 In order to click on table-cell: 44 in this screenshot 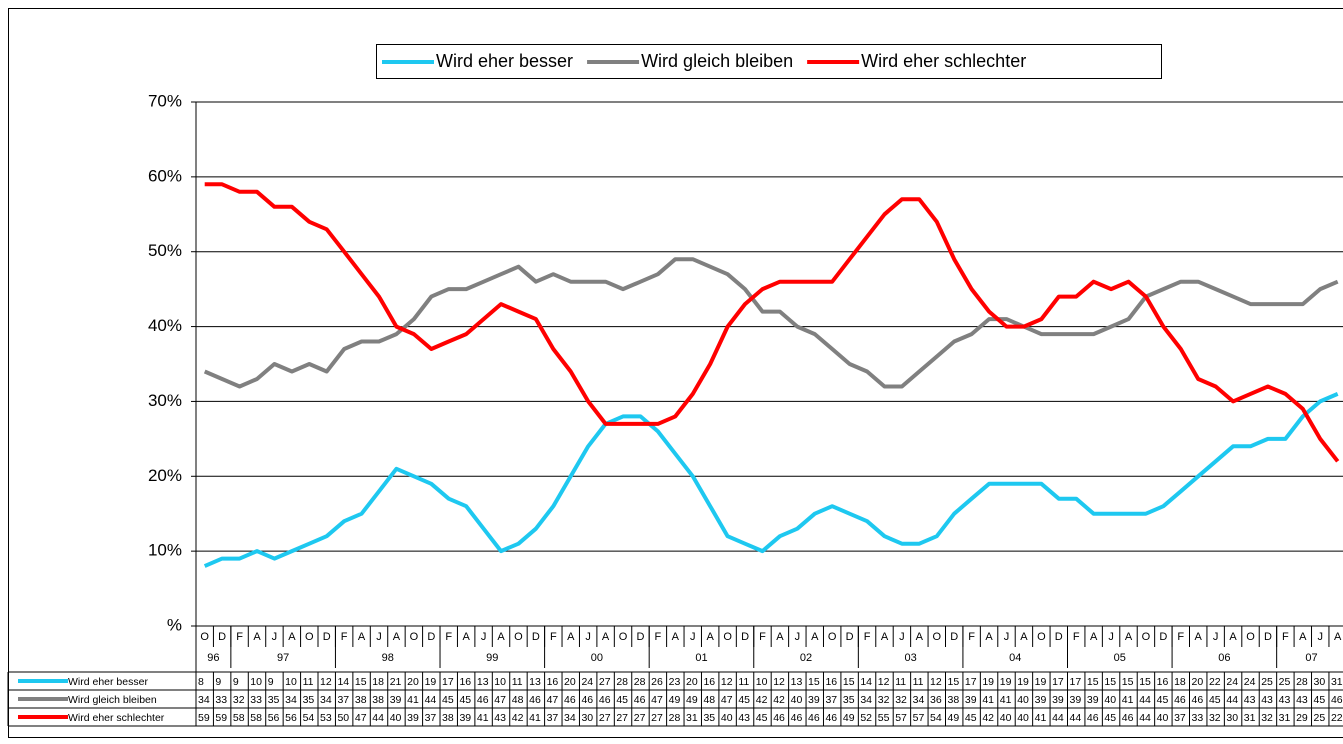, I will do `click(1145, 700)`.